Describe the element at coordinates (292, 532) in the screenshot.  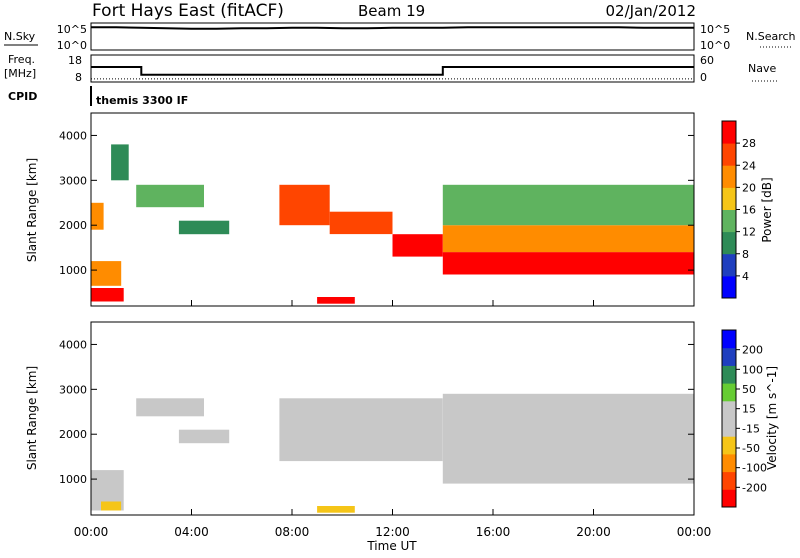
I see `x-tick-label: 08:00` at that location.